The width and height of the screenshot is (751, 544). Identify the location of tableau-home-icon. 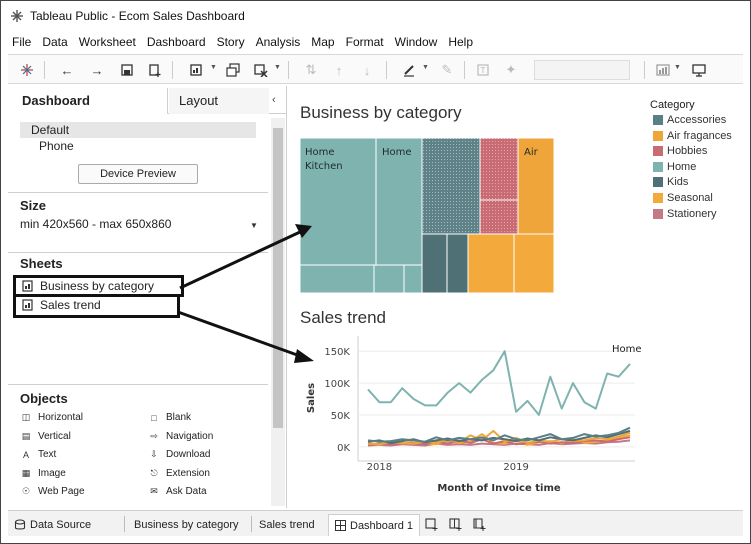
(27, 70).